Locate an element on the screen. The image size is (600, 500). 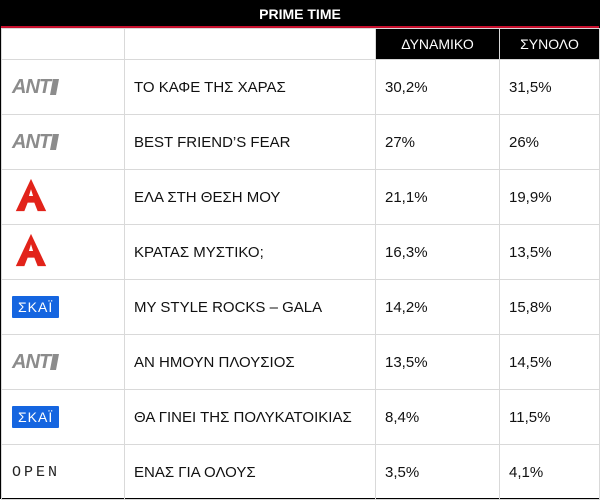
table-row: ΣΚΑΪ MY STYLE ROCKS – GALA 14,2% 15,8% is located at coordinates (300, 307).